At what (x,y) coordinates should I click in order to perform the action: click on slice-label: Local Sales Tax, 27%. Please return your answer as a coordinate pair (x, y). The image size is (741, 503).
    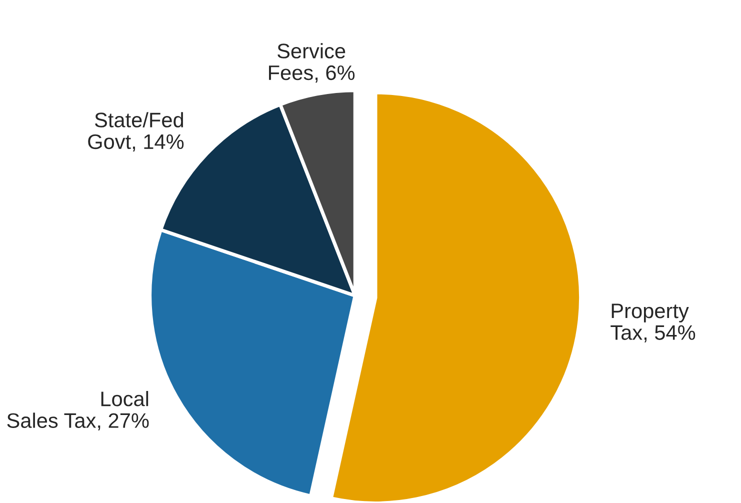
    Looking at the image, I should click on (78, 410).